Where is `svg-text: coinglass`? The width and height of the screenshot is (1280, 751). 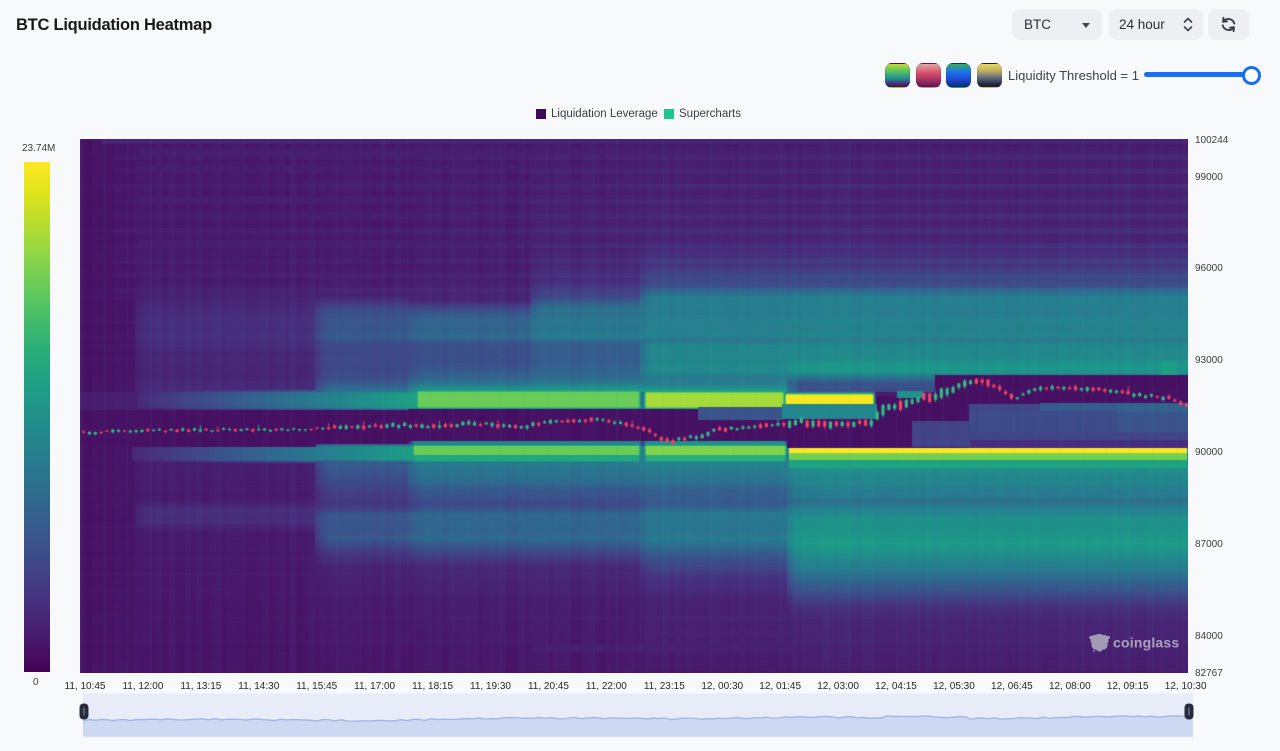 svg-text: coinglass is located at coordinates (1146, 643).